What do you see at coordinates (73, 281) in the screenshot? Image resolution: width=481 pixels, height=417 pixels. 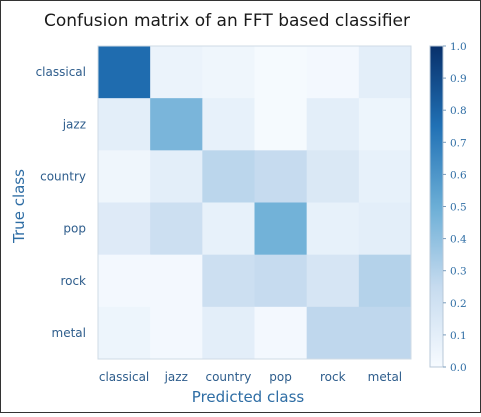 I see `y-tick-label: rock` at bounding box center [73, 281].